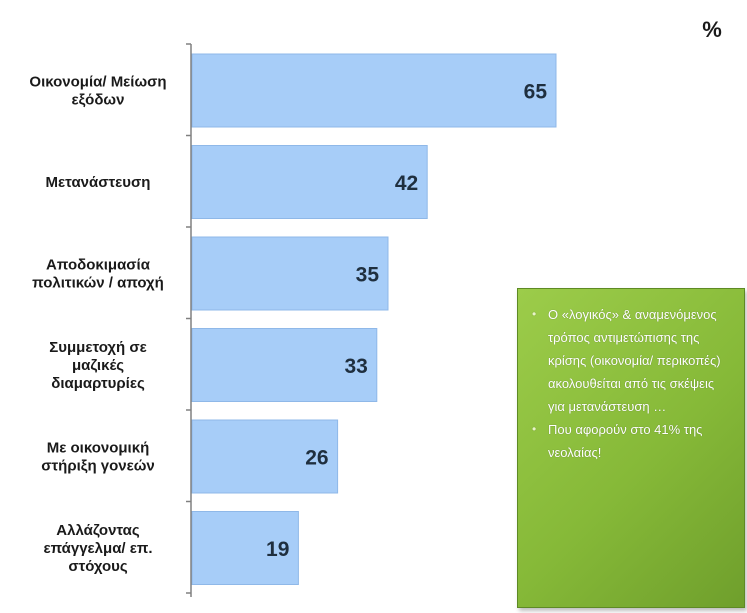 The height and width of the screenshot is (613, 747). I want to click on category-label-line: επάγγελμα/ επ., so click(97, 548).